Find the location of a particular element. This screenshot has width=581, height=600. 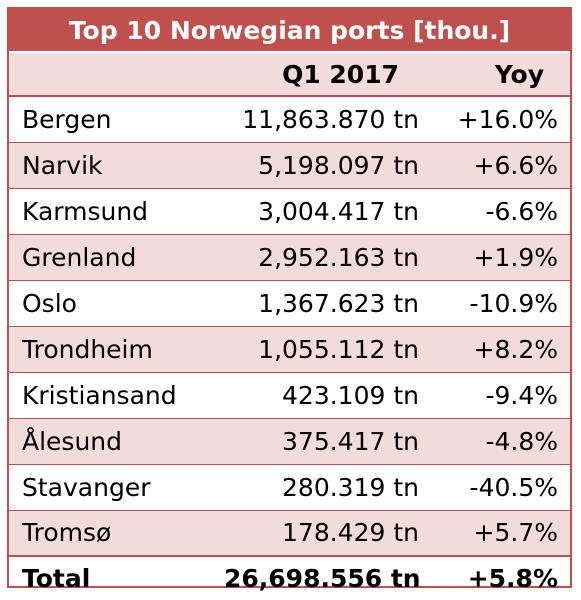

q1-volume: 11,863.870 tn is located at coordinates (328, 119).